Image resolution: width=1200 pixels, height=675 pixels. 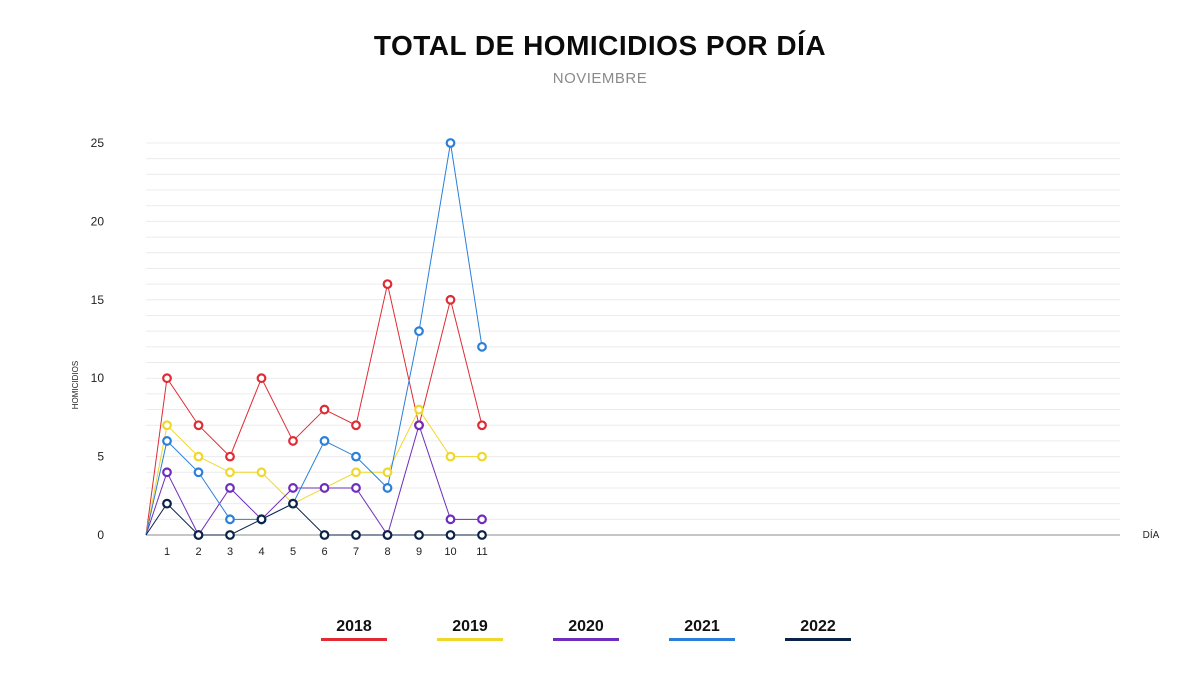 I want to click on legend-label: 2020, so click(x=586, y=626).